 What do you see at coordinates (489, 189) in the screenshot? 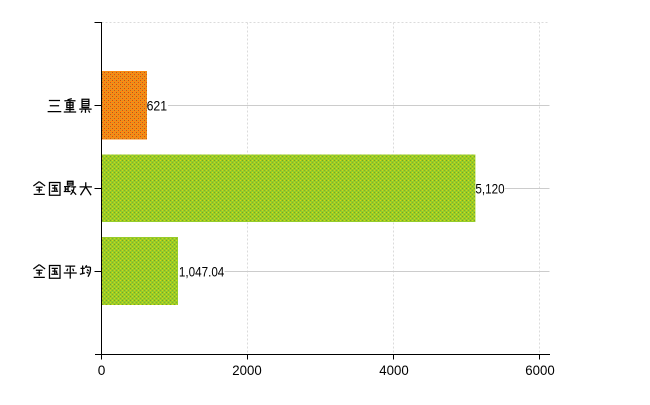
I see `svg-text: 5,120` at bounding box center [489, 189].